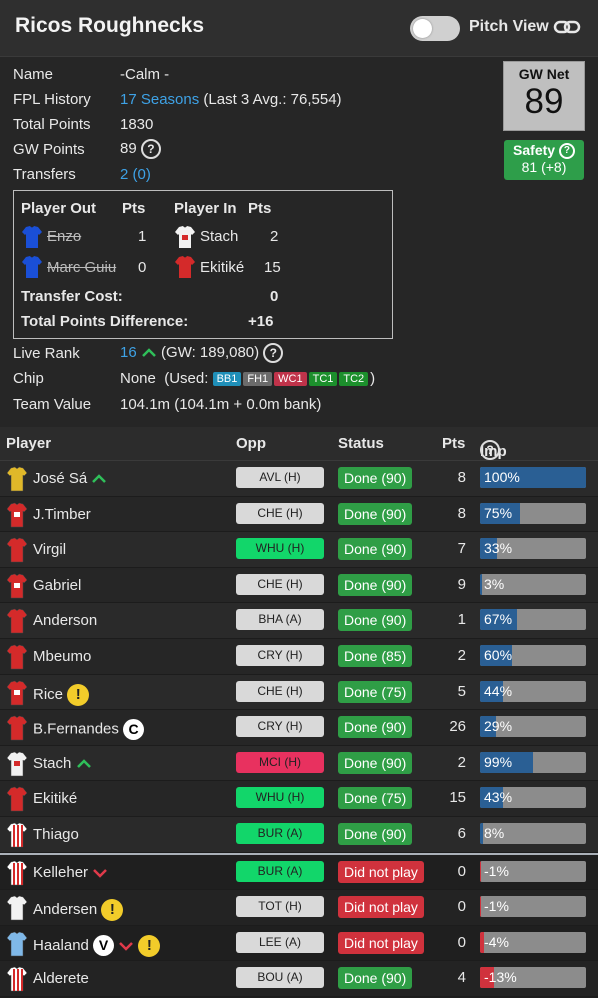  Describe the element at coordinates (454, 443) in the screenshot. I see `col-pts: Pts` at that location.